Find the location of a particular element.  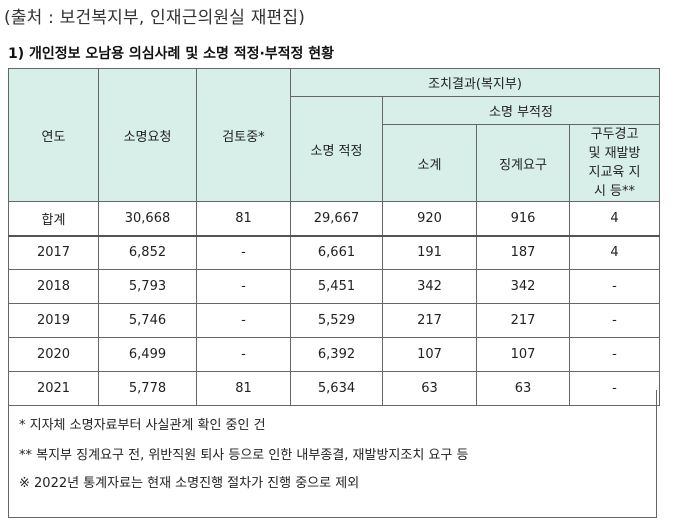

table-row: 2018 5,793 - 5,451 342 342 - is located at coordinates (334, 286).